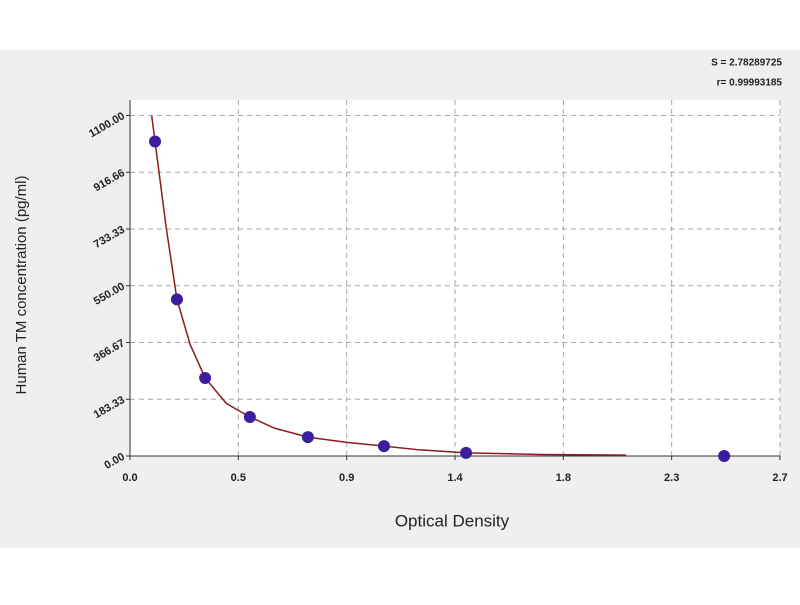 The width and height of the screenshot is (800, 605). Describe the element at coordinates (238, 478) in the screenshot. I see `x-tick-label: 0.5` at that location.